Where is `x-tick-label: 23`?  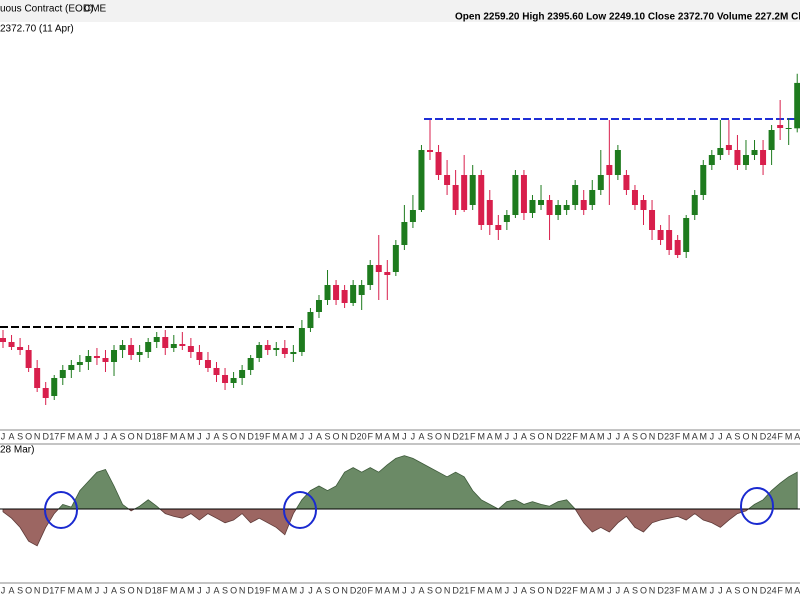
x-tick-label: 23 is located at coordinates (669, 590).